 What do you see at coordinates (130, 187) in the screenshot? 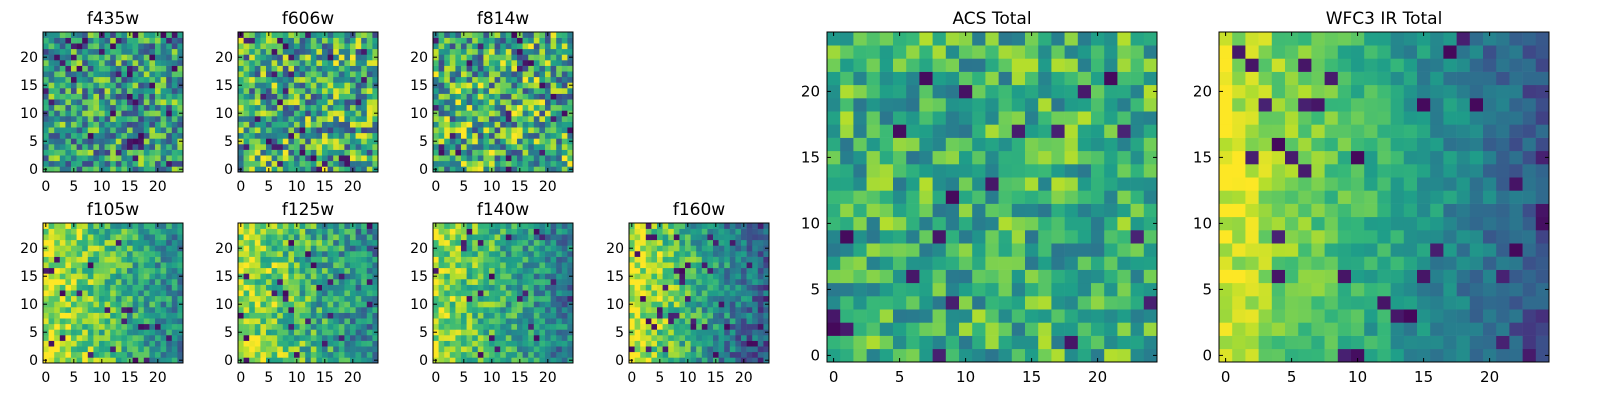
I see `x-tick-label: 15` at bounding box center [130, 187].